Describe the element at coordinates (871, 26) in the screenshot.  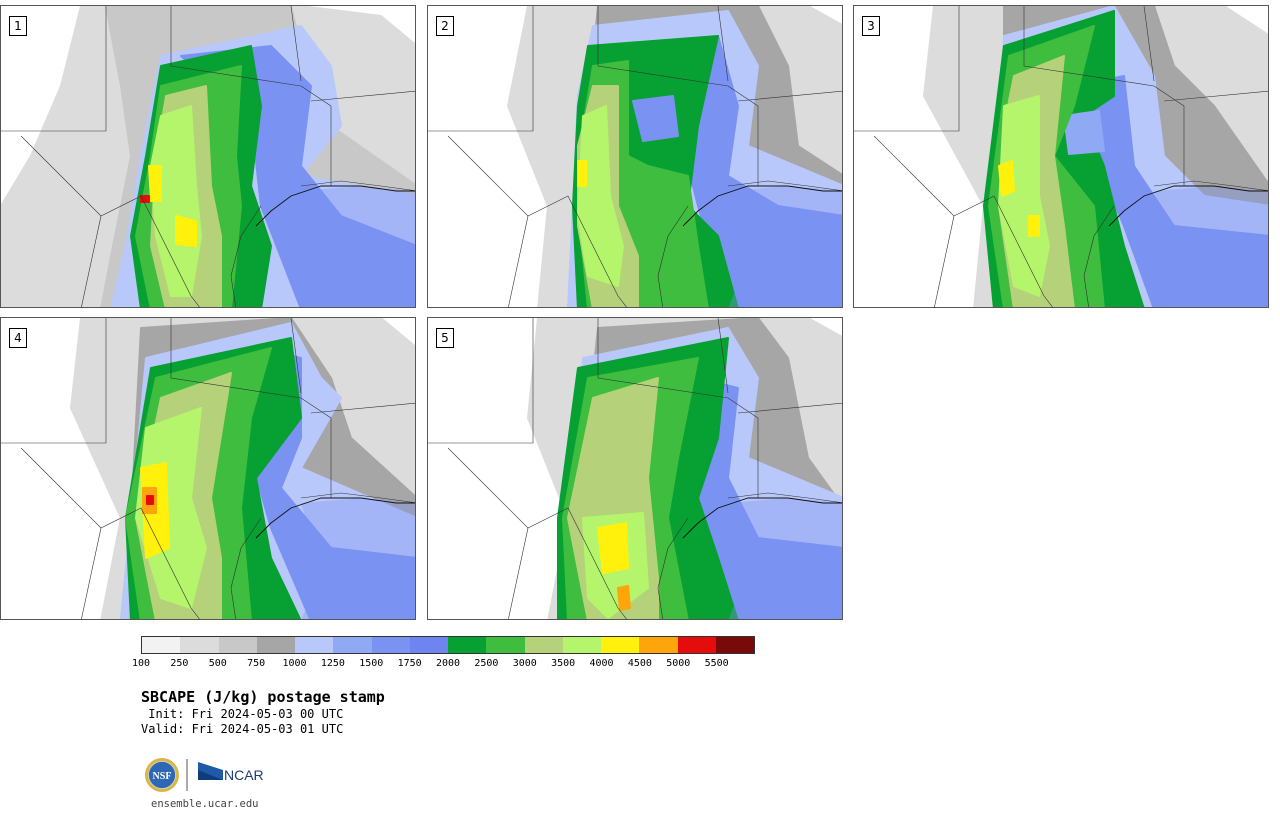
I see `member-label-3: 3` at that location.